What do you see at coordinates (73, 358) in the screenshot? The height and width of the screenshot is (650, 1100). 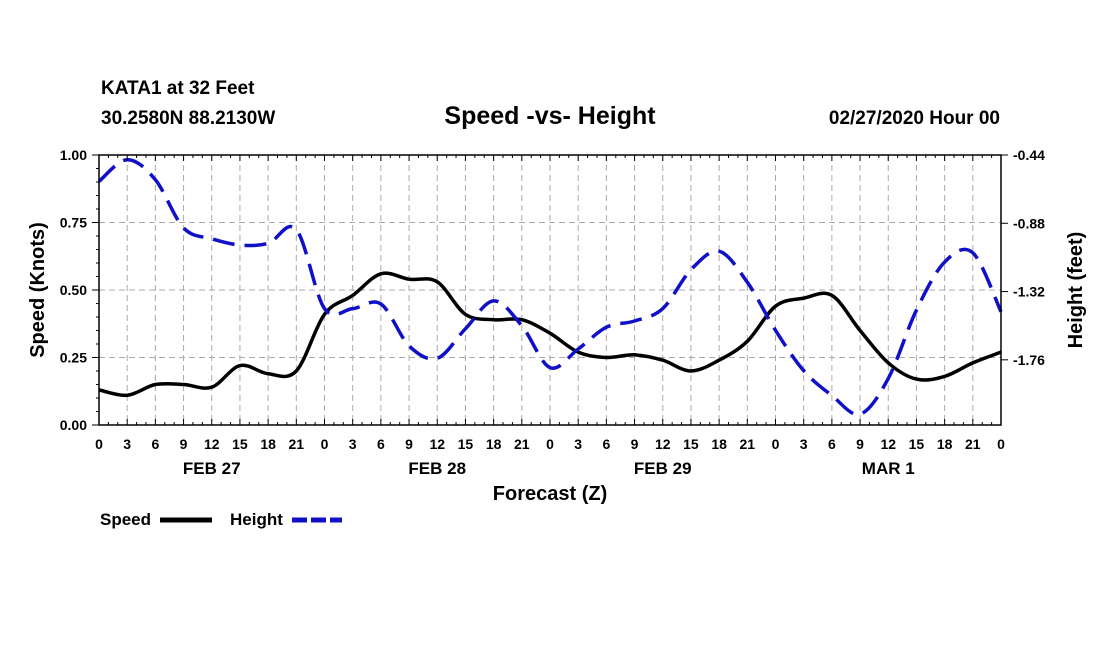 I see `y-left-tick-label: 0.25` at bounding box center [73, 358].